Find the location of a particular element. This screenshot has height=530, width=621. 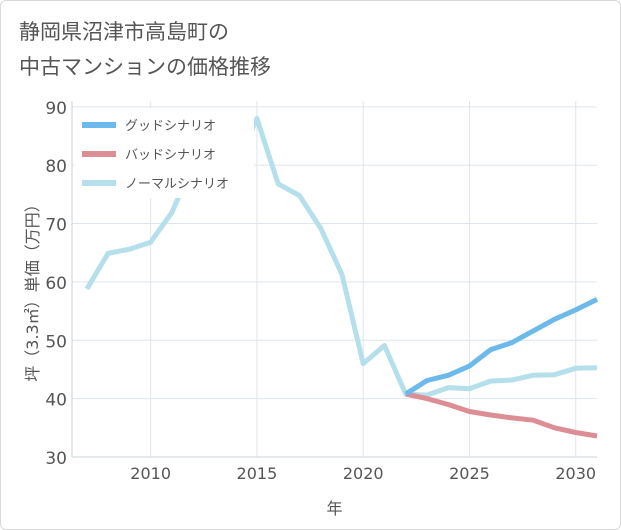

y-axis-title: 坪（3.3㎡）単価（万円） is located at coordinates (32, 288).